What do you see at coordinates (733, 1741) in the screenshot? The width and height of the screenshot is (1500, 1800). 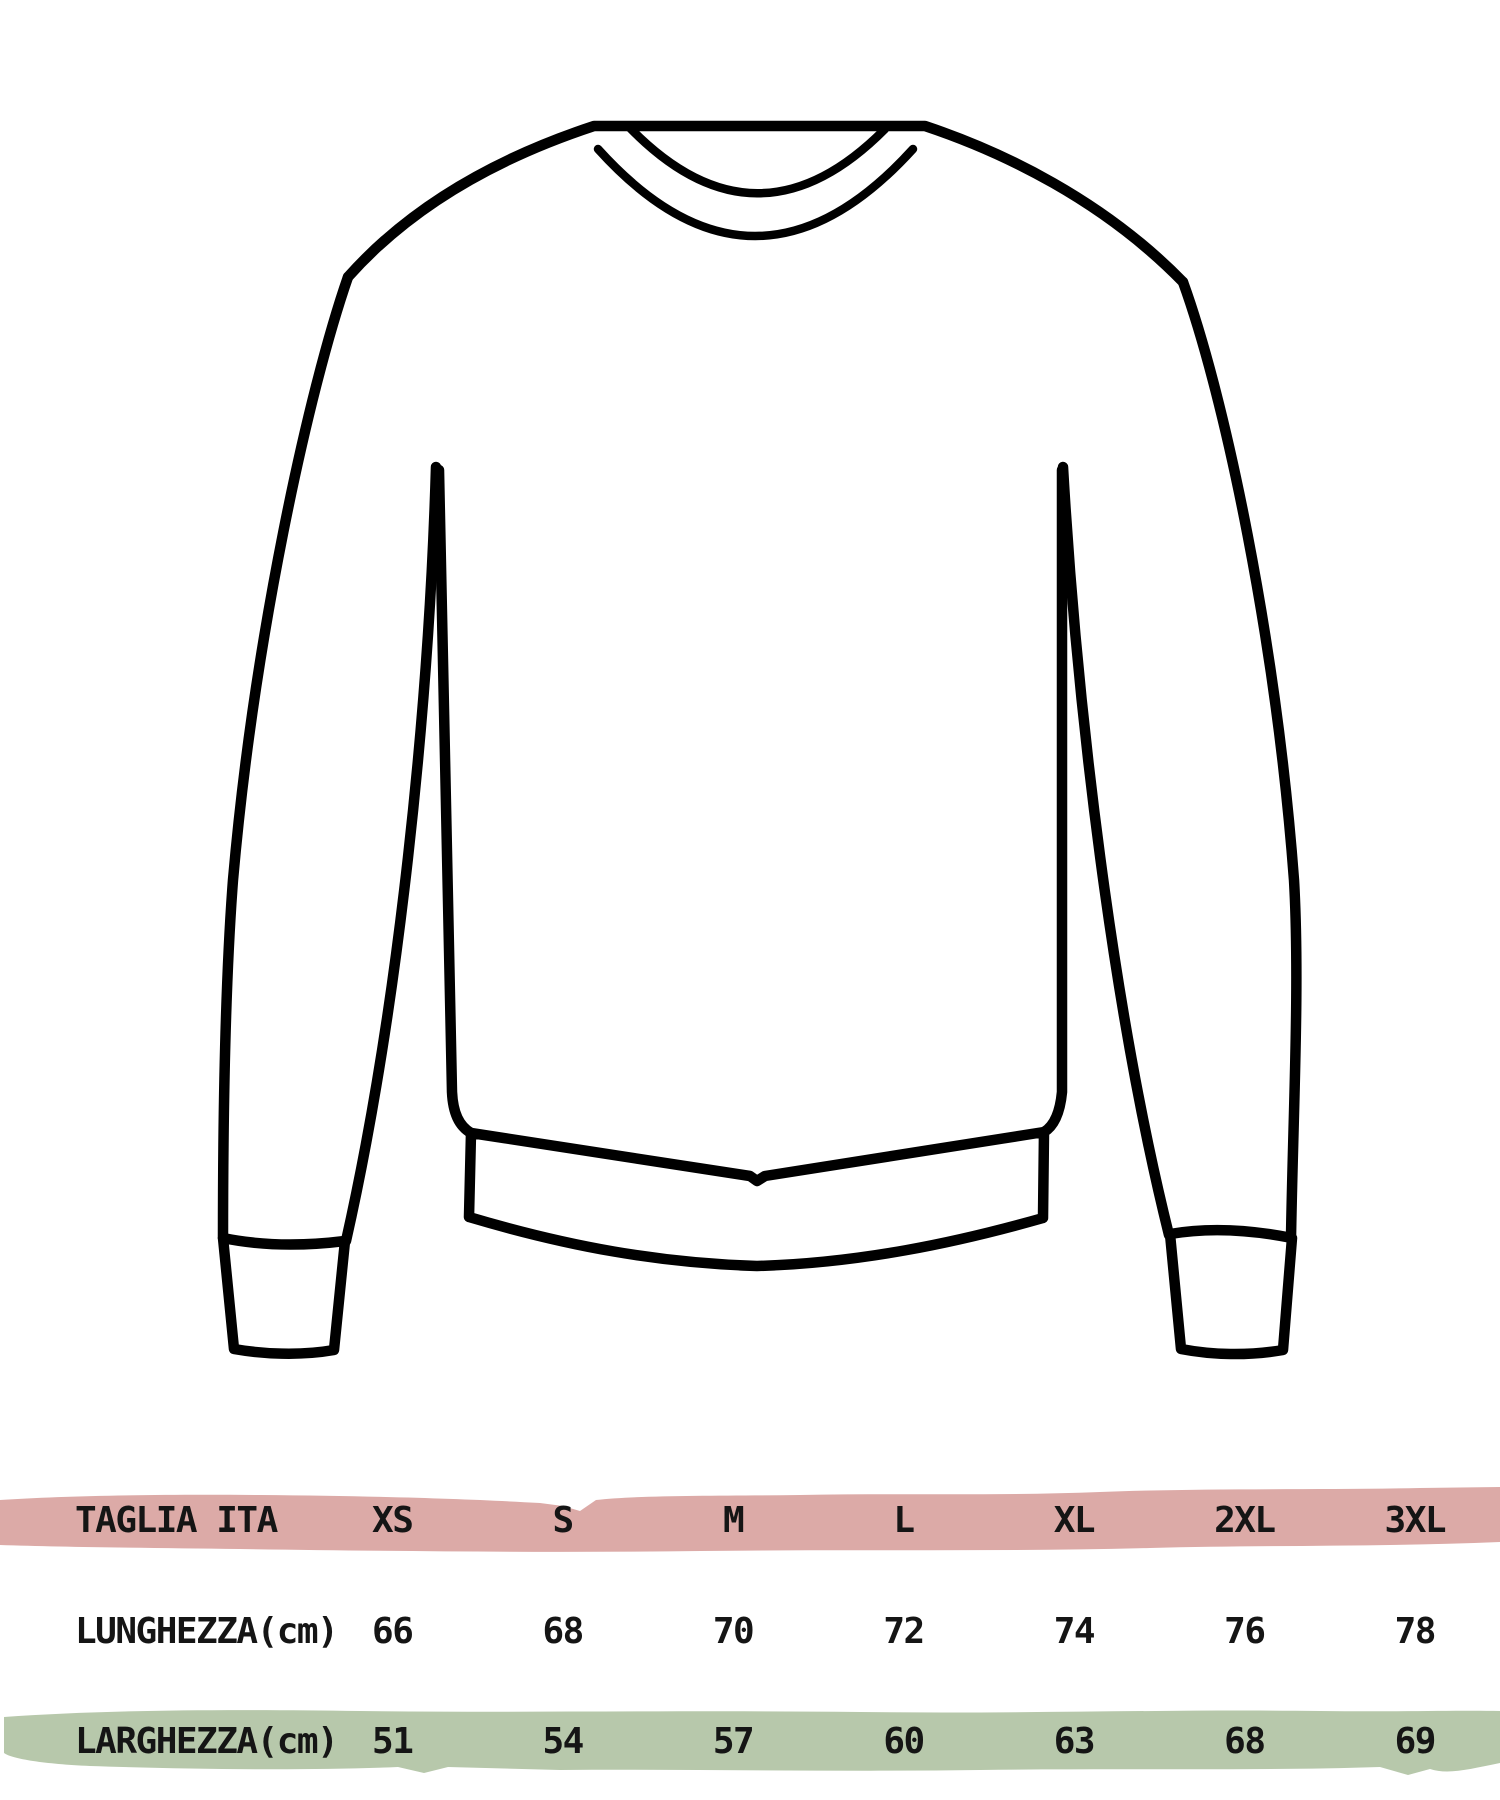 I see `width-value-m: 57` at bounding box center [733, 1741].